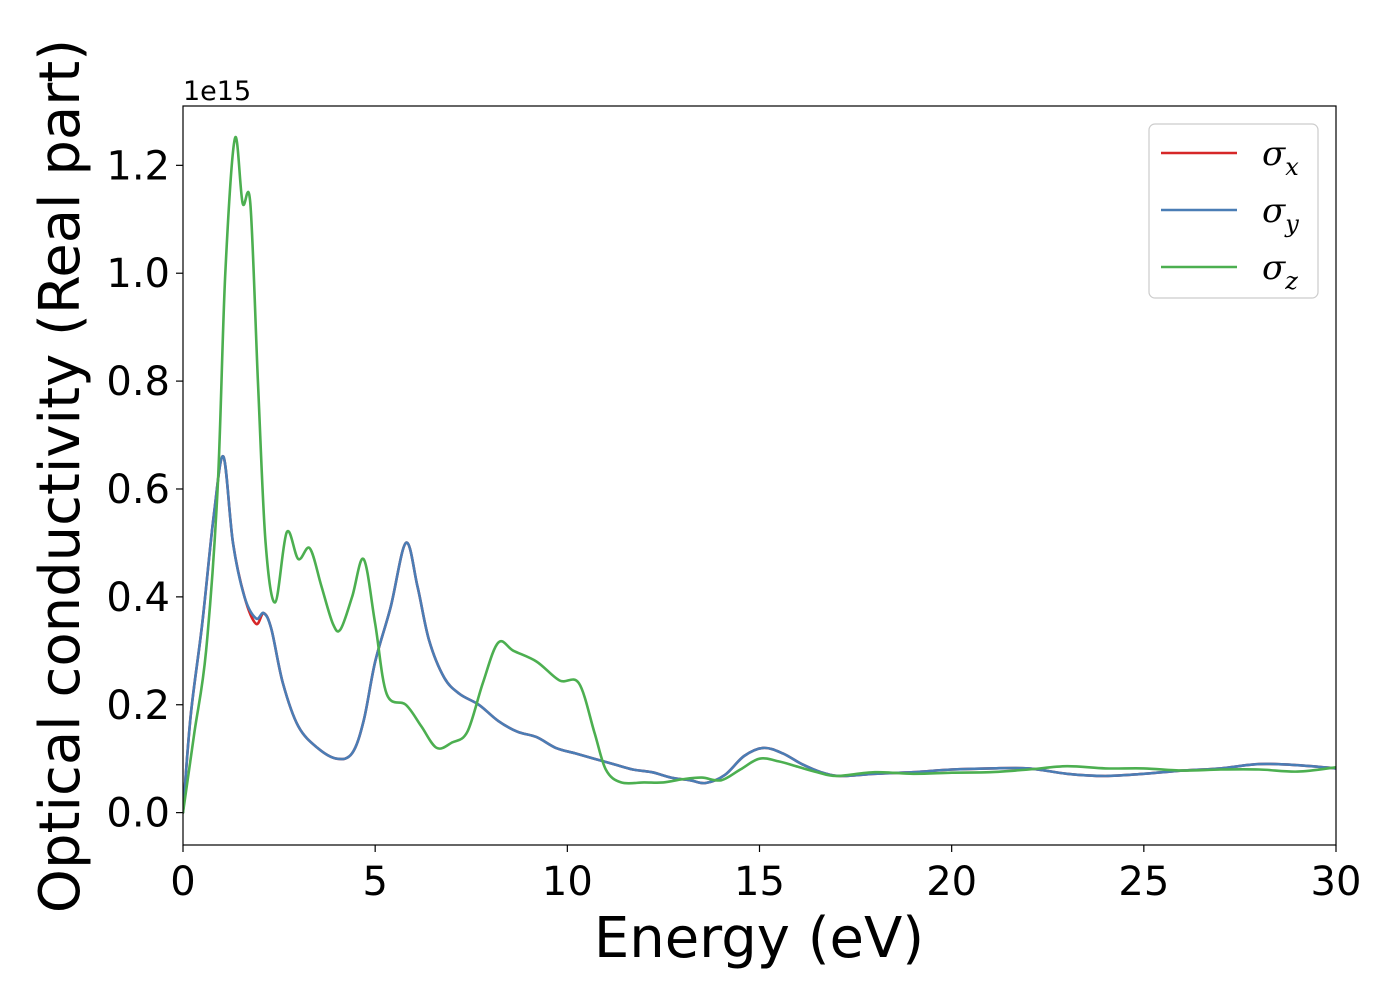  I want to click on x-tick-label: 25, so click(1143, 882).